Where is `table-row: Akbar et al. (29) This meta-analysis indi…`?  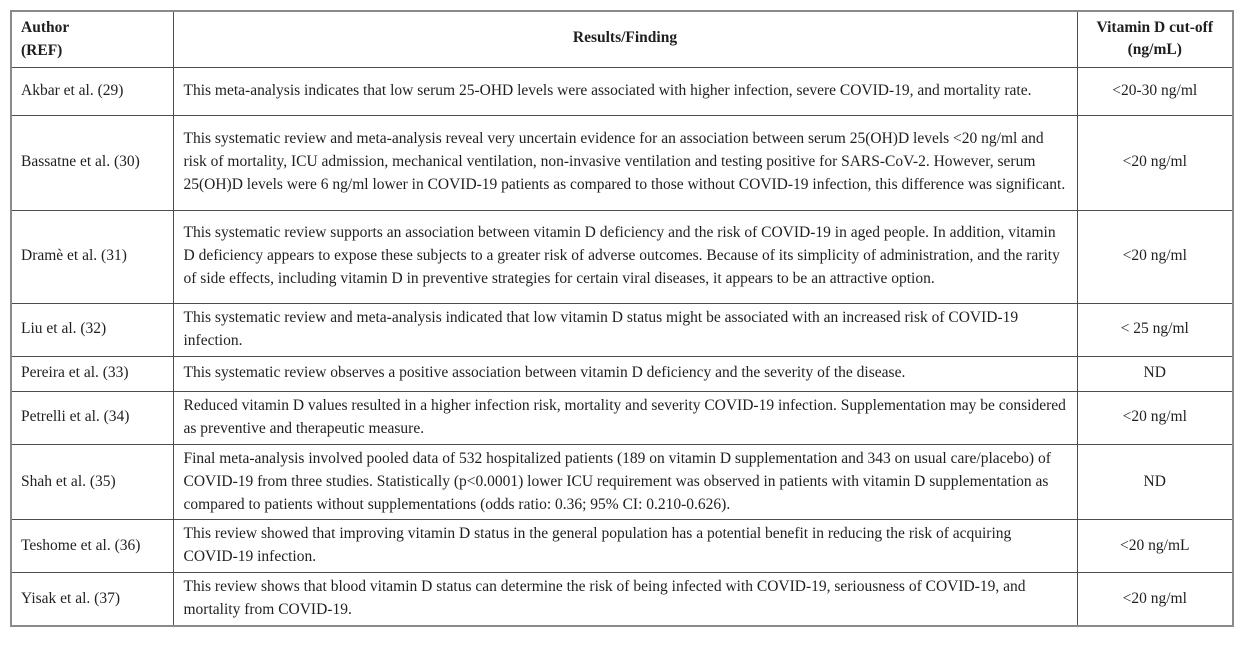
table-row: Akbar et al. (29) This meta-analysis indi… is located at coordinates (622, 91).